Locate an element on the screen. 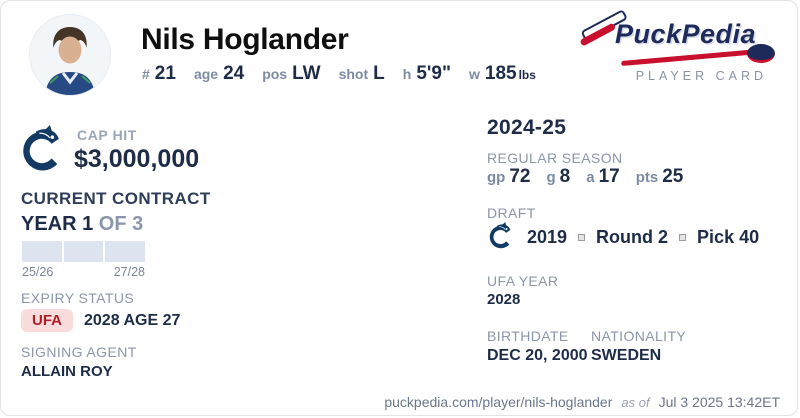 The width and height of the screenshot is (800, 418). status-badge: UFA is located at coordinates (47, 320).